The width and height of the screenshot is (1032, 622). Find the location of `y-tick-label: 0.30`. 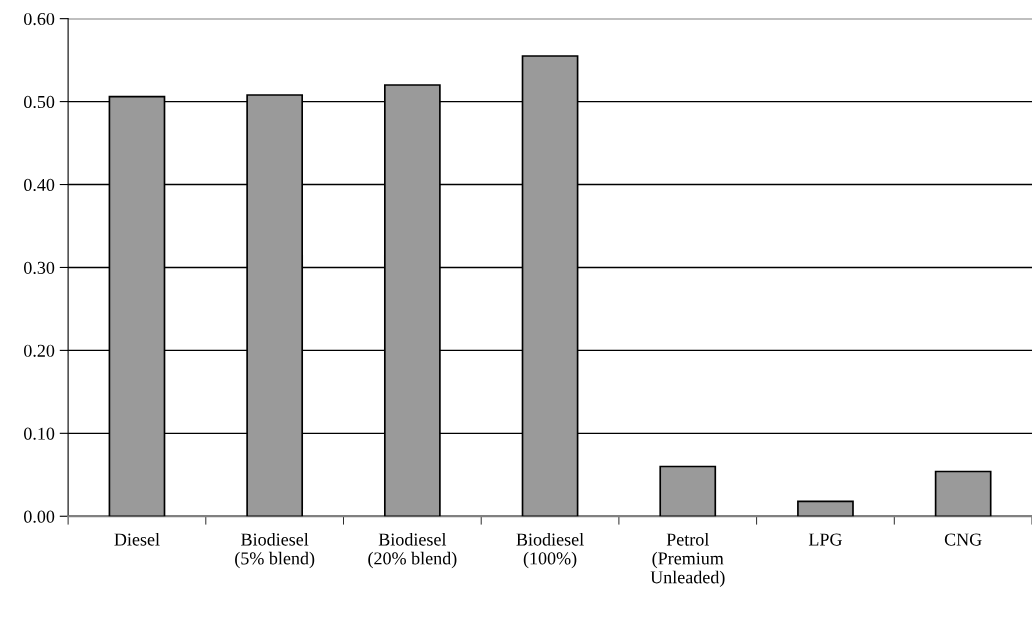

y-tick-label: 0.30 is located at coordinates (39, 267).